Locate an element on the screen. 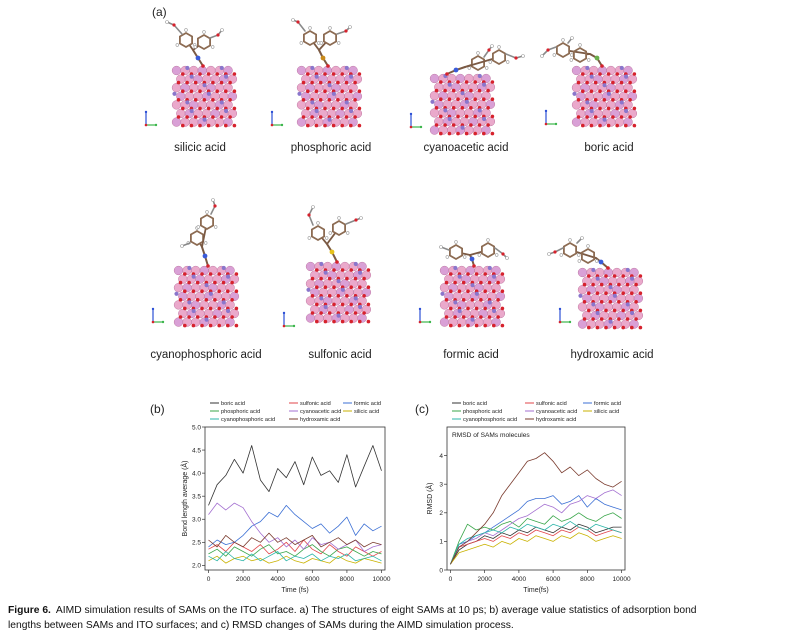  structure-silicic-acid: silicic acid is located at coordinates (191, 87).